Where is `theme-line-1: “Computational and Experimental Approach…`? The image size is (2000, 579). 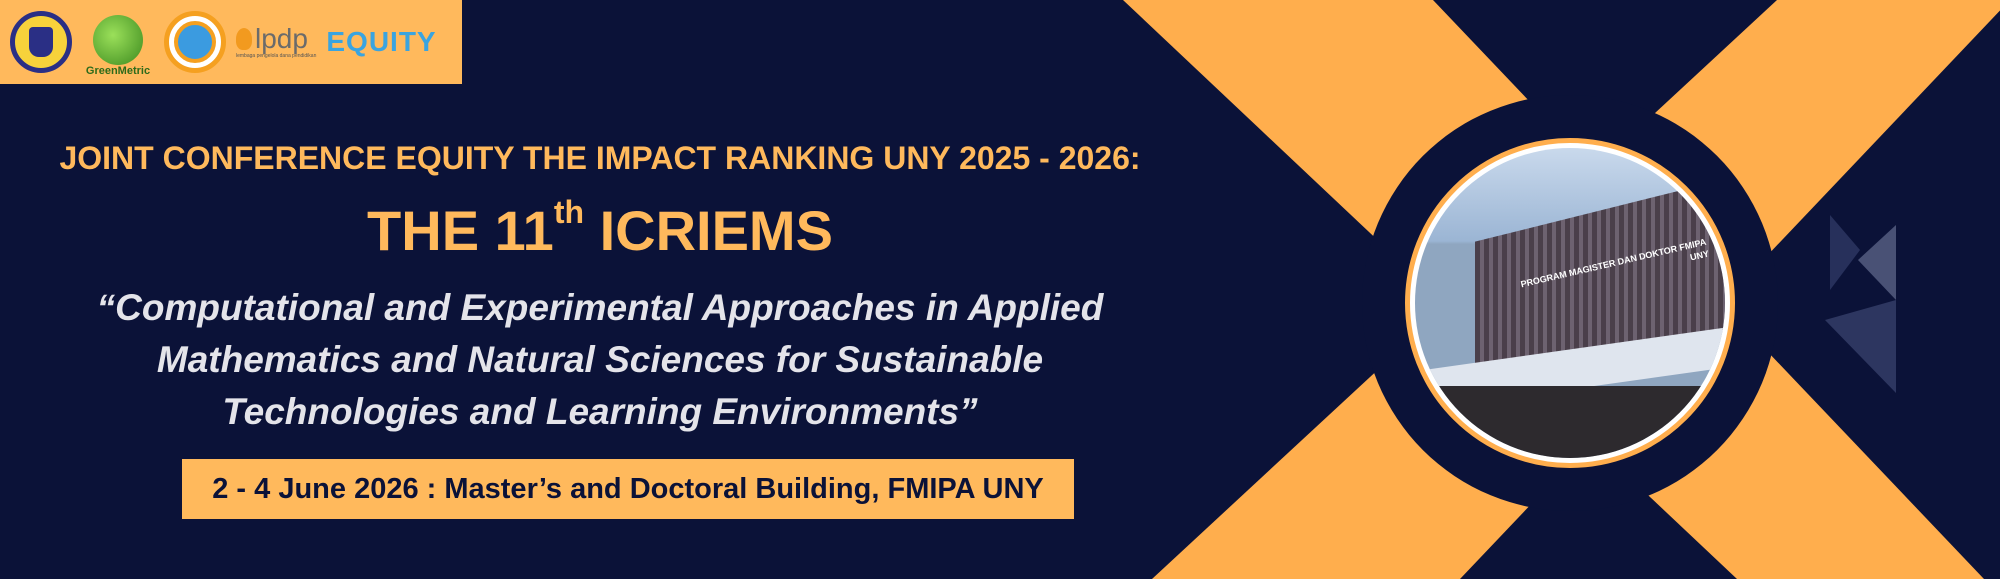
theme-line-1: “Computational and Experimental Approach… is located at coordinates (600, 307).